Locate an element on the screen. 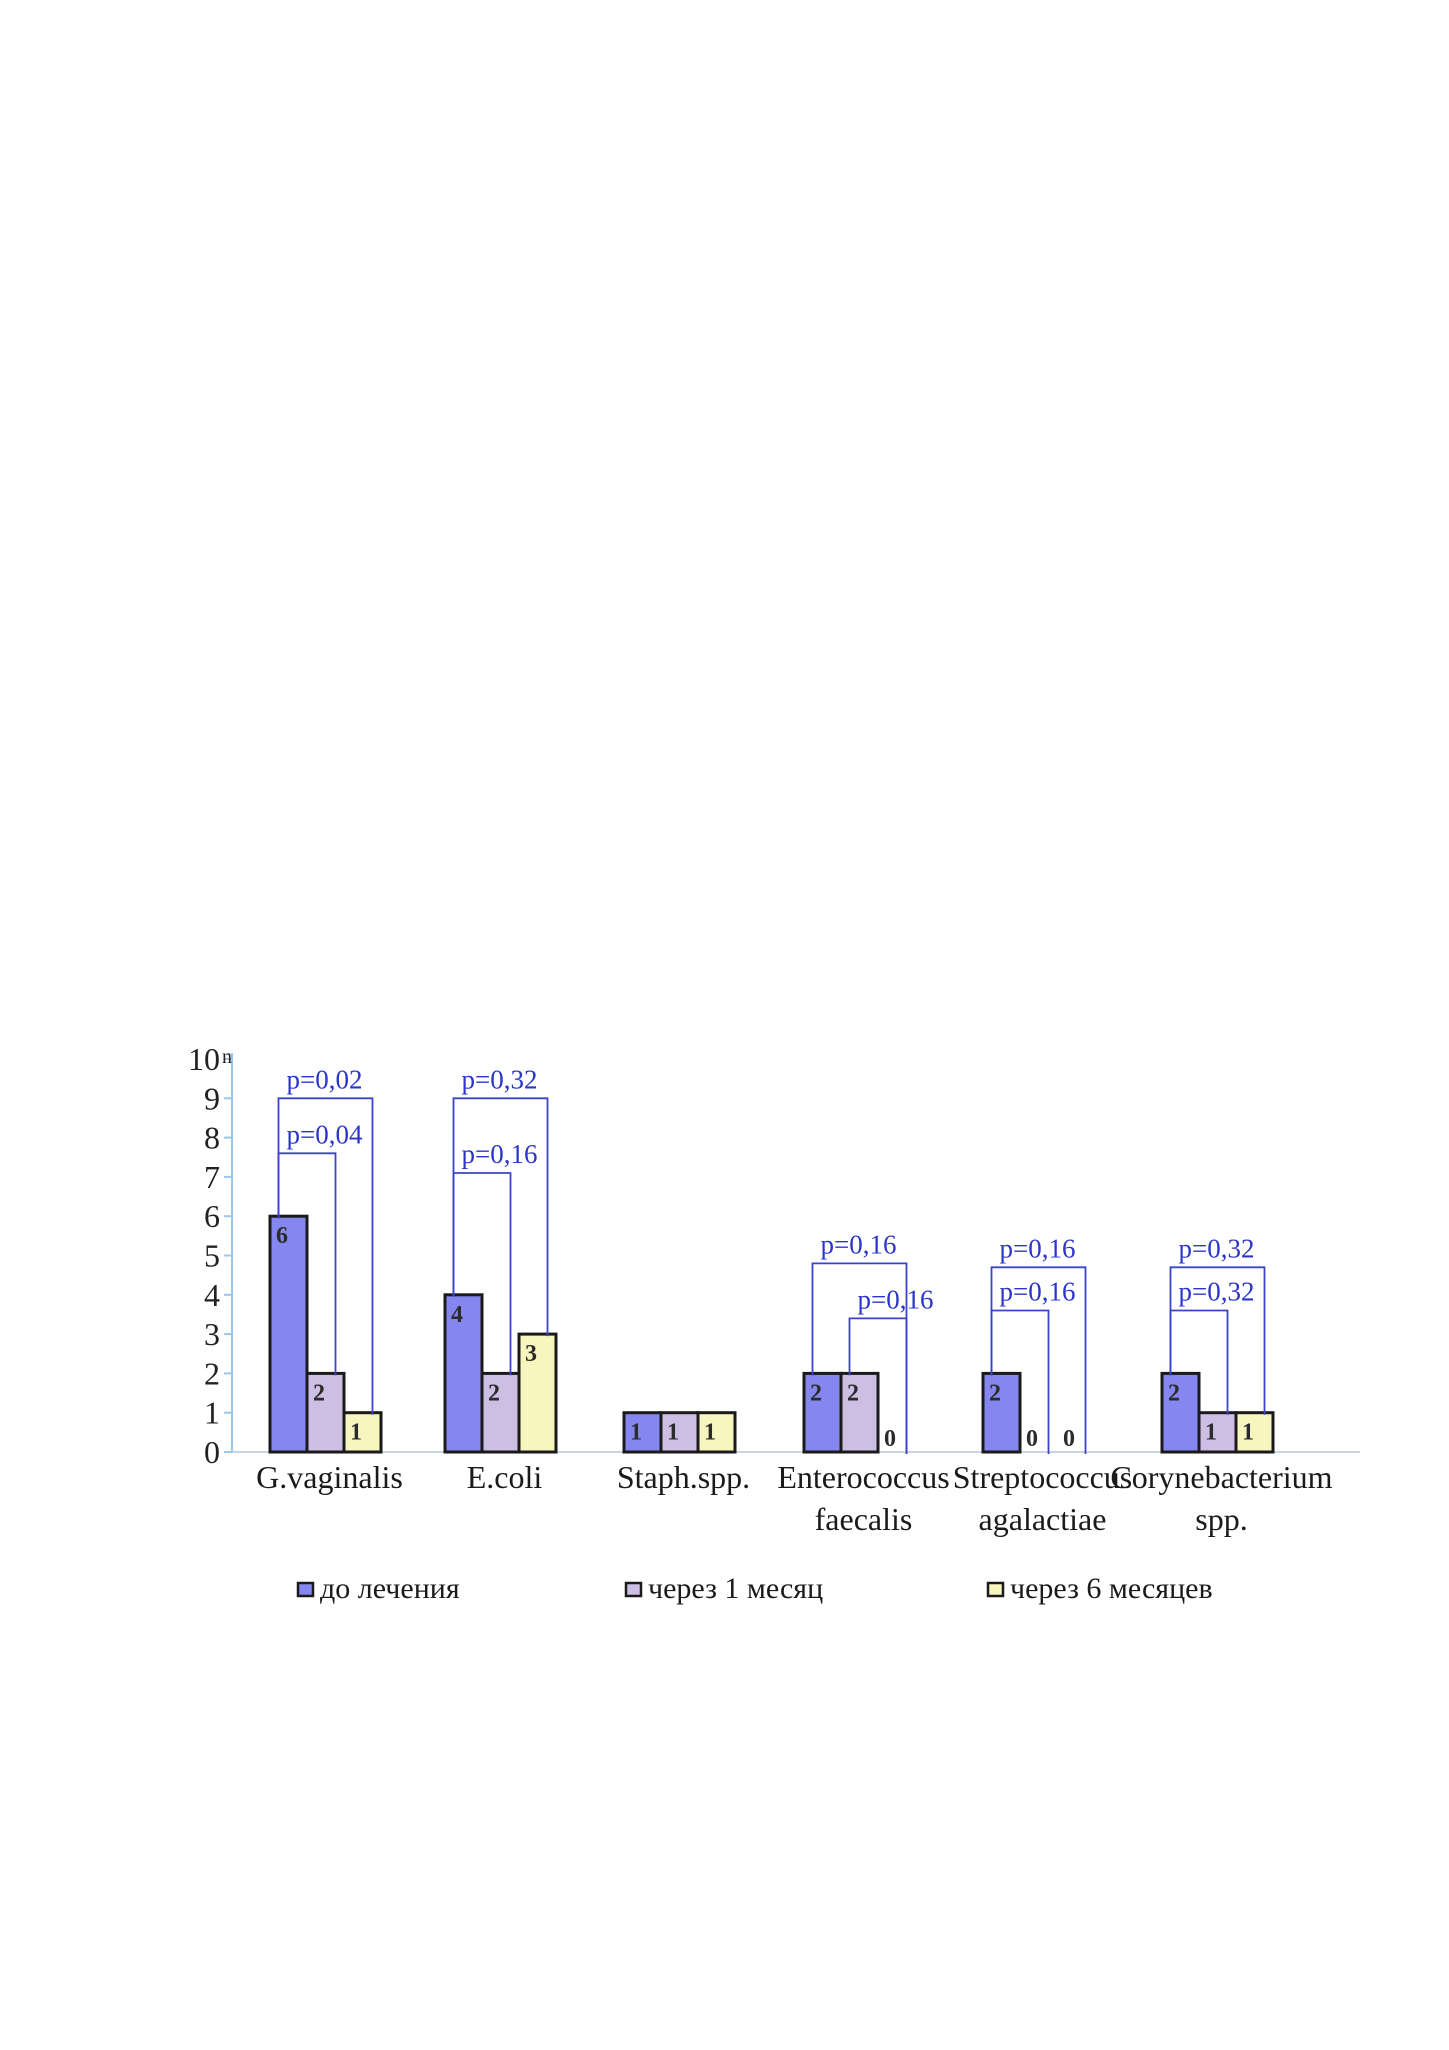 This screenshot has width=1449, height=2050. legend: до лечения через 1 месяц через 6 месяцев is located at coordinates (754, 1588).